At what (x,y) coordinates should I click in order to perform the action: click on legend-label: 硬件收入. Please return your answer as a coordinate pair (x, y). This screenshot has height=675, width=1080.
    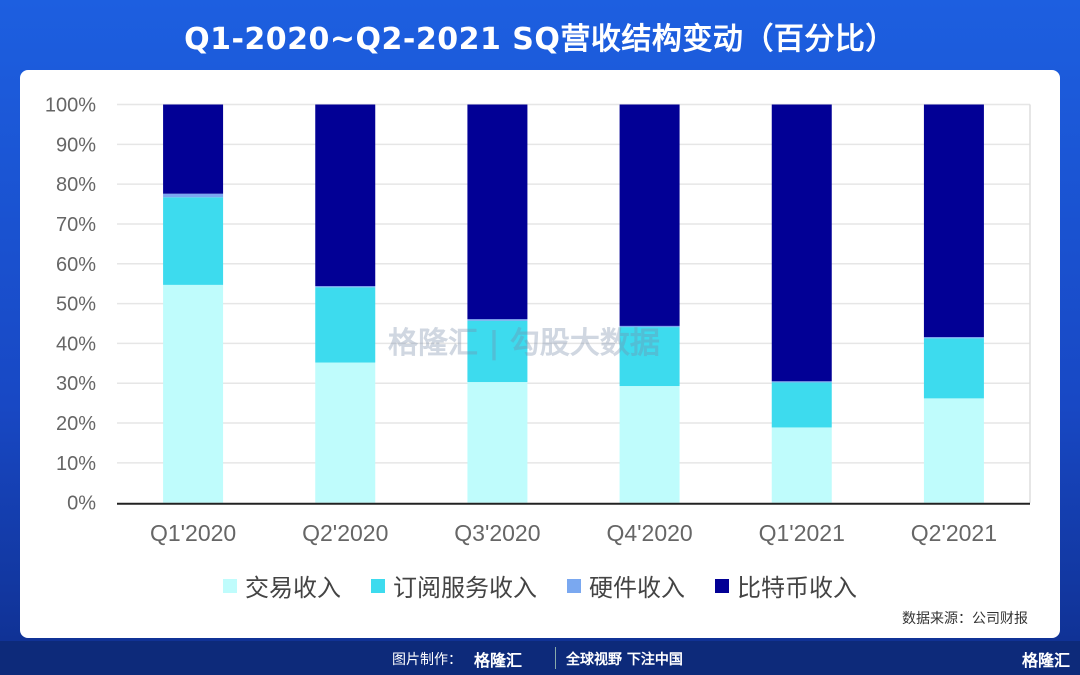
    Looking at the image, I should click on (637, 588).